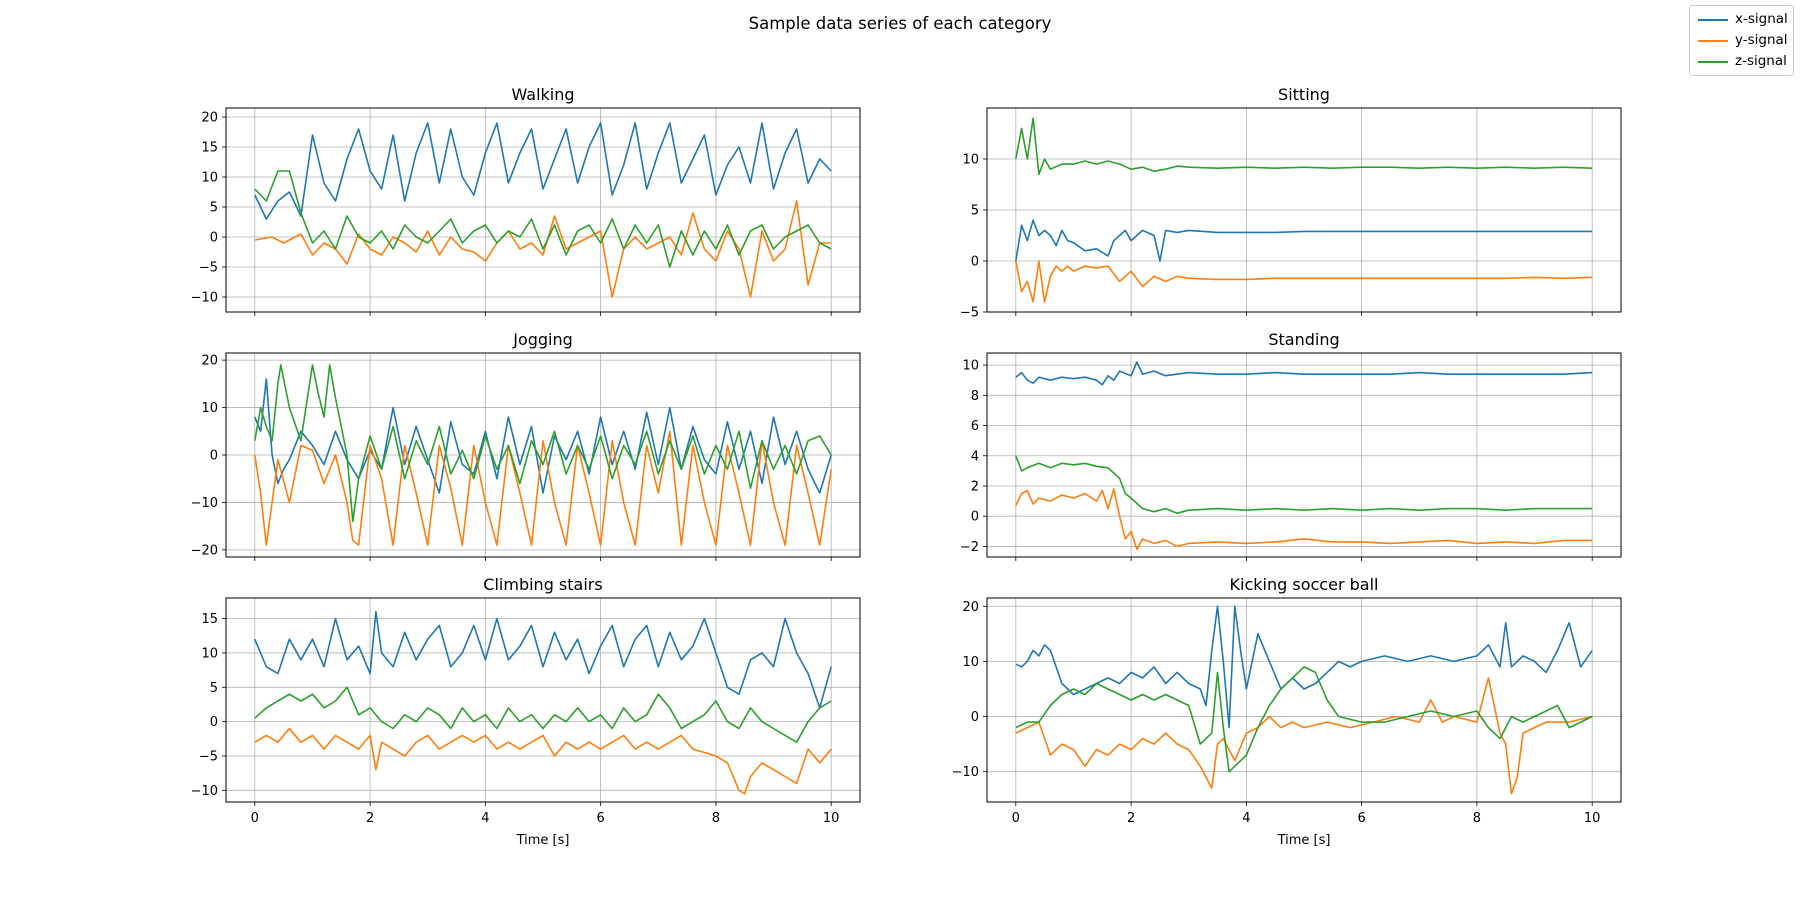  Describe the element at coordinates (1303, 339) in the screenshot. I see `panel-title: Standing` at that location.